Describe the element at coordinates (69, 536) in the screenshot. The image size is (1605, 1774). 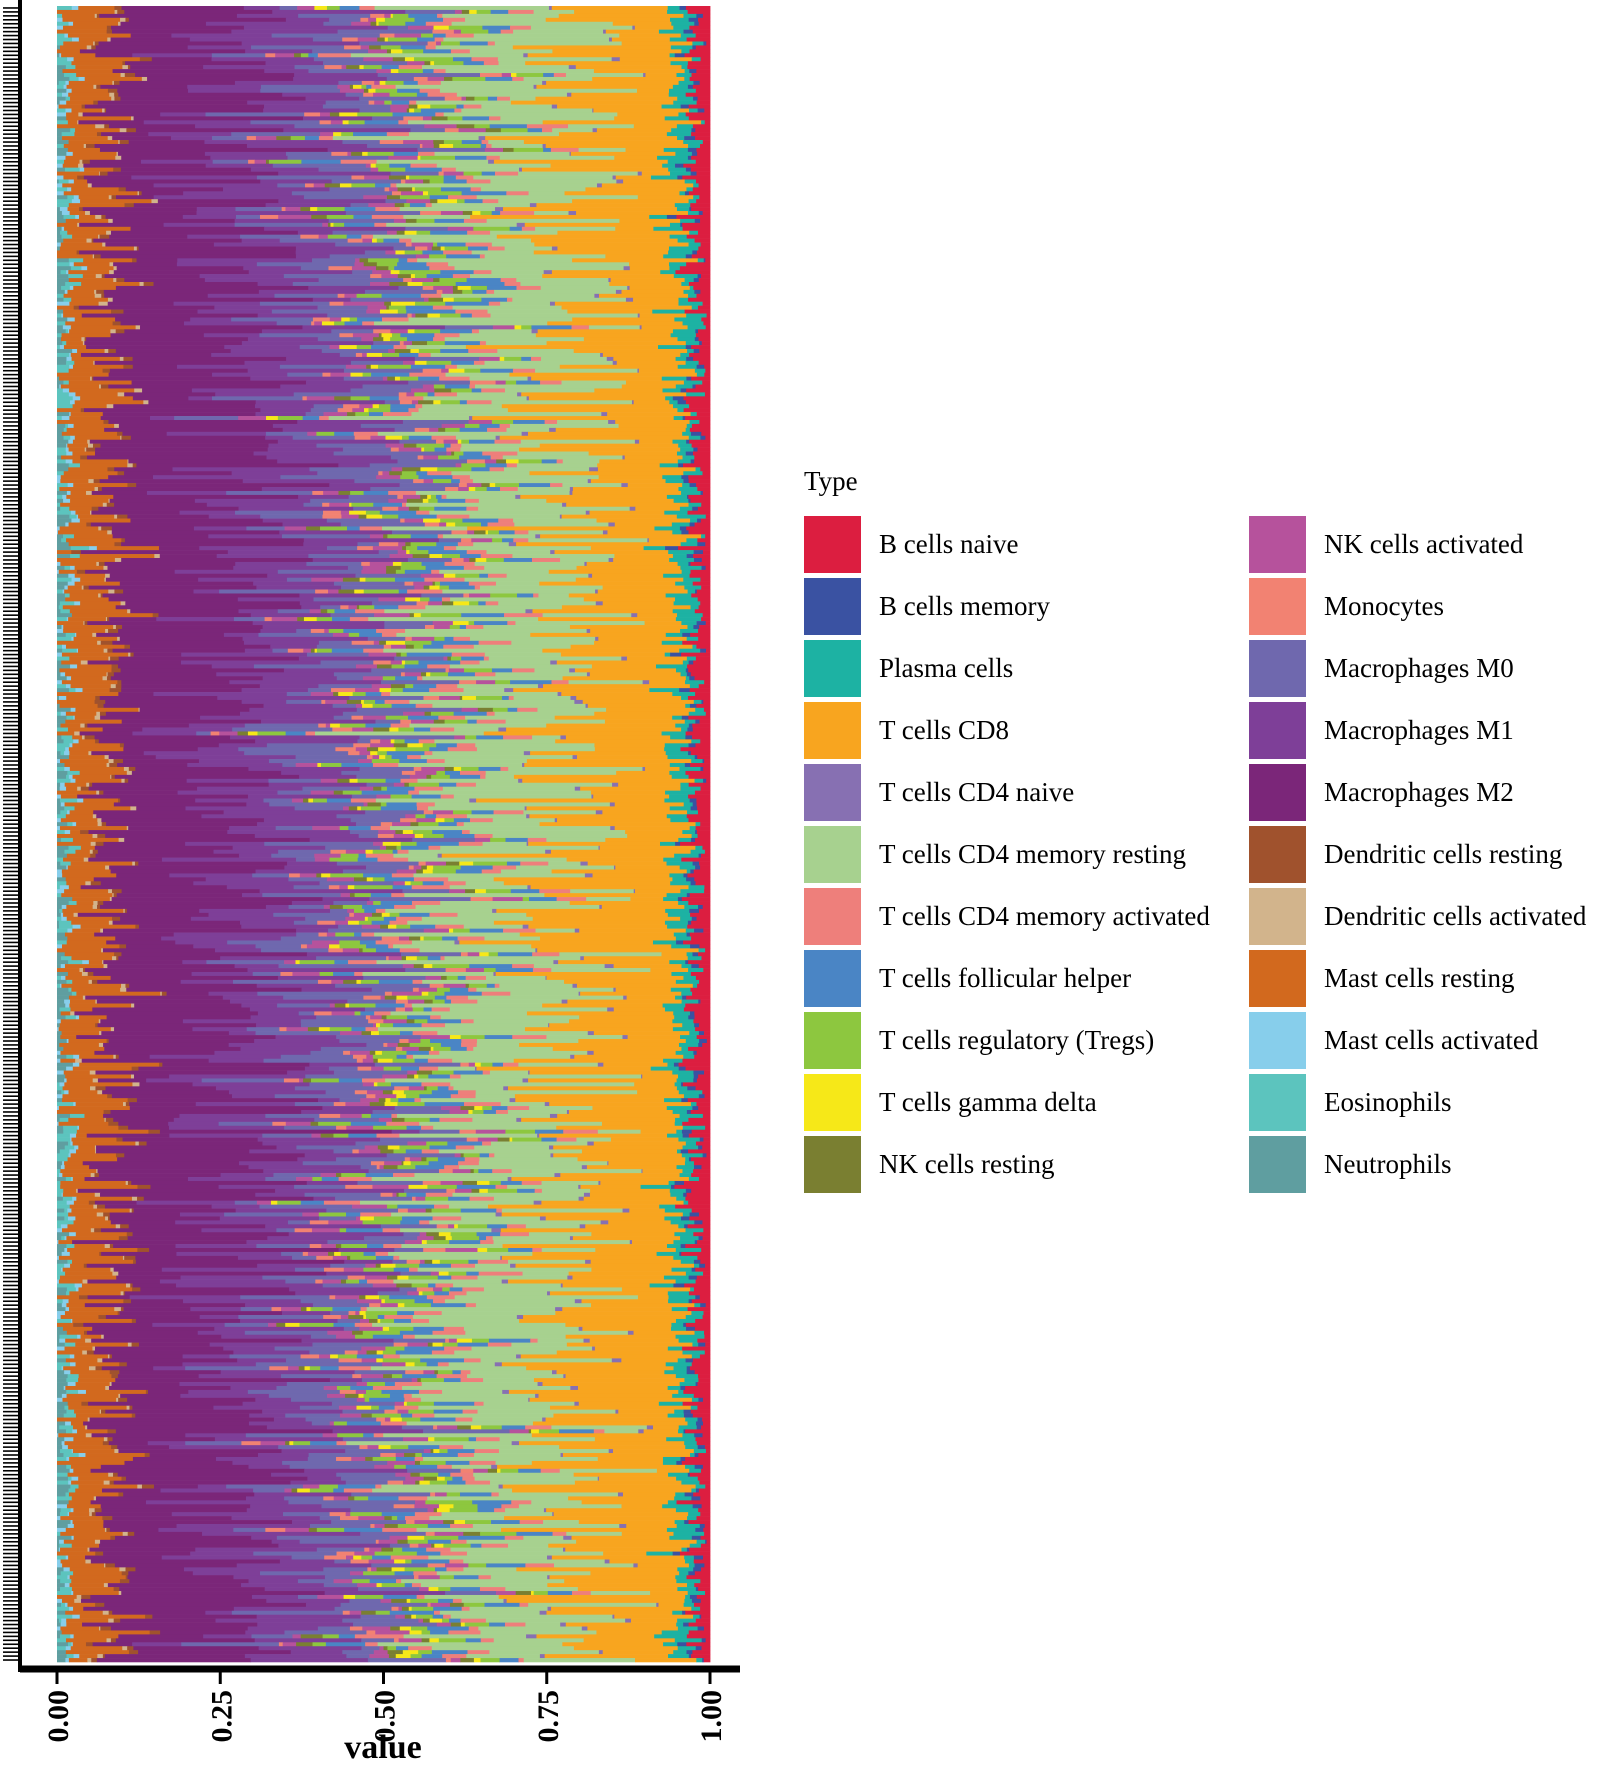
I see `bar-segment-eosinophils` at that location.